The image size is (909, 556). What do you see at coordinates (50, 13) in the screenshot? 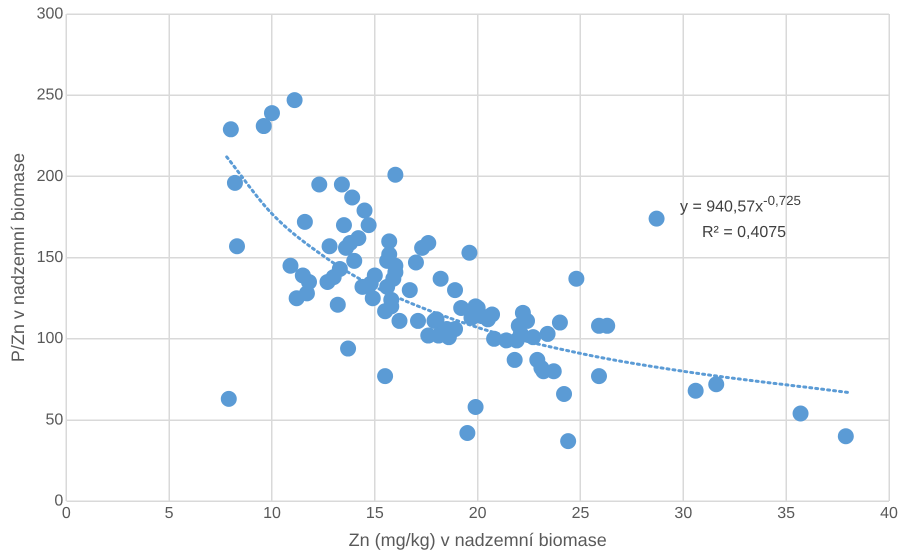
I see `y-tick-label: 300` at bounding box center [50, 13].